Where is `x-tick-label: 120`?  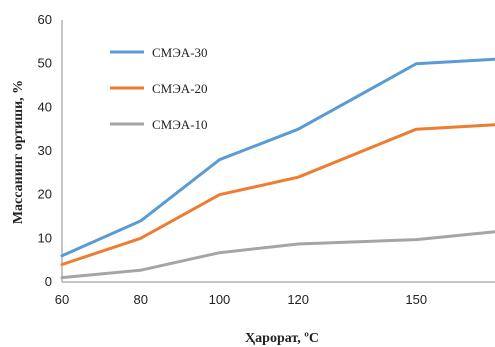 x-tick-label: 120 is located at coordinates (298, 299).